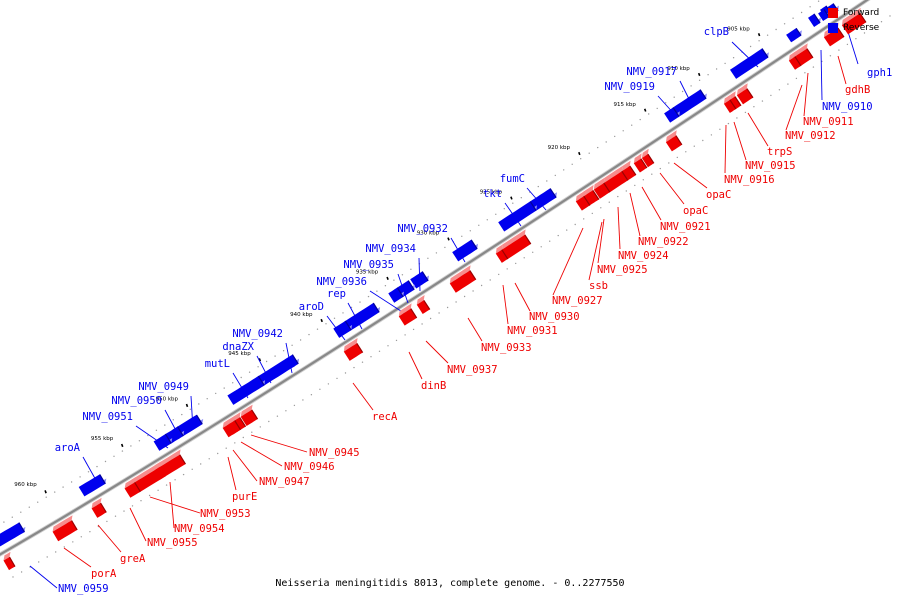 The height and width of the screenshot is (605, 900). I want to click on gene-nmv-0932-reverse-label: NMV_0932, so click(422, 229).